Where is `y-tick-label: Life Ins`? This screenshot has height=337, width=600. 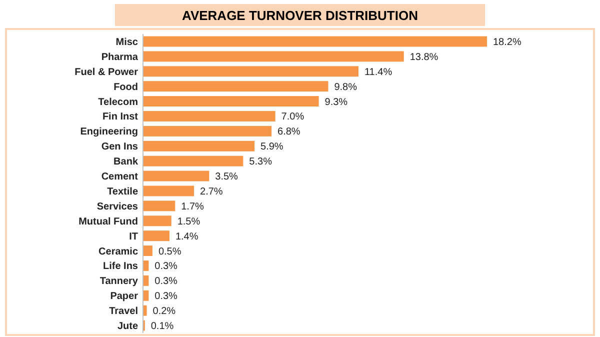 y-tick-label: Life Ins is located at coordinates (120, 266).